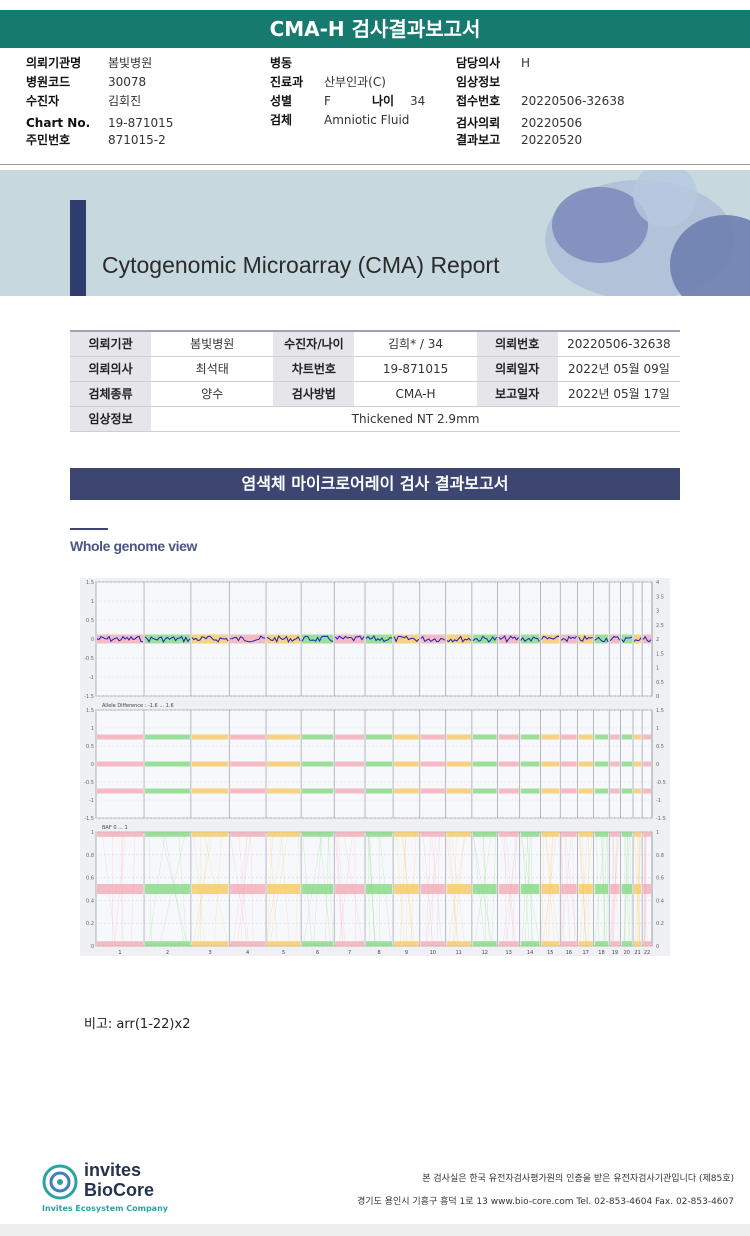  I want to click on table-value: 양수, so click(212, 394).